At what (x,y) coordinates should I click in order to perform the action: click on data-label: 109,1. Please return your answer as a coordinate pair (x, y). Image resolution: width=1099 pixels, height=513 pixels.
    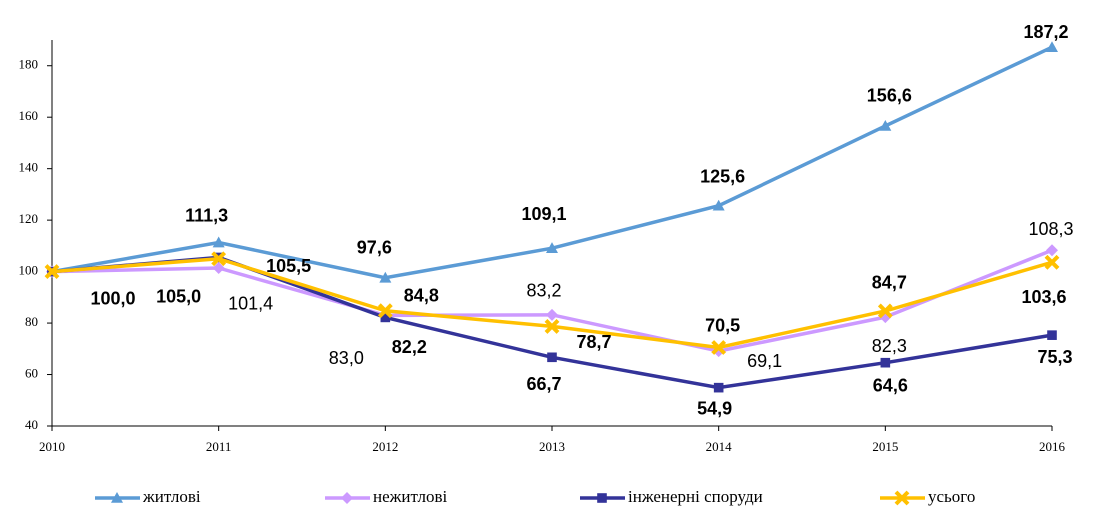
    Looking at the image, I should click on (543, 214).